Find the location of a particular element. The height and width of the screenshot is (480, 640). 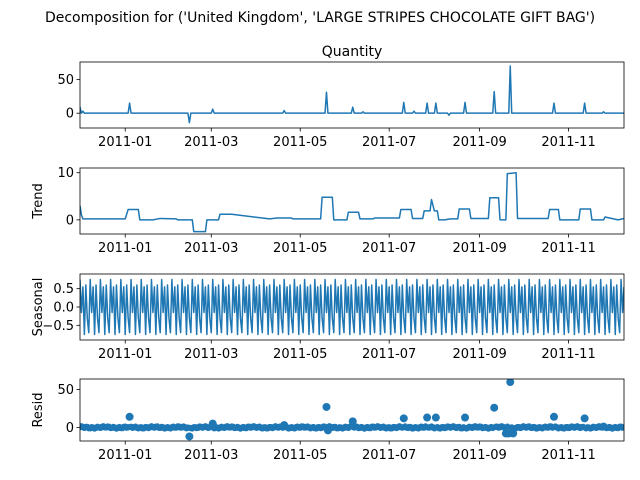

seasonal-ytick-label: 0.0 is located at coordinates (63, 308).